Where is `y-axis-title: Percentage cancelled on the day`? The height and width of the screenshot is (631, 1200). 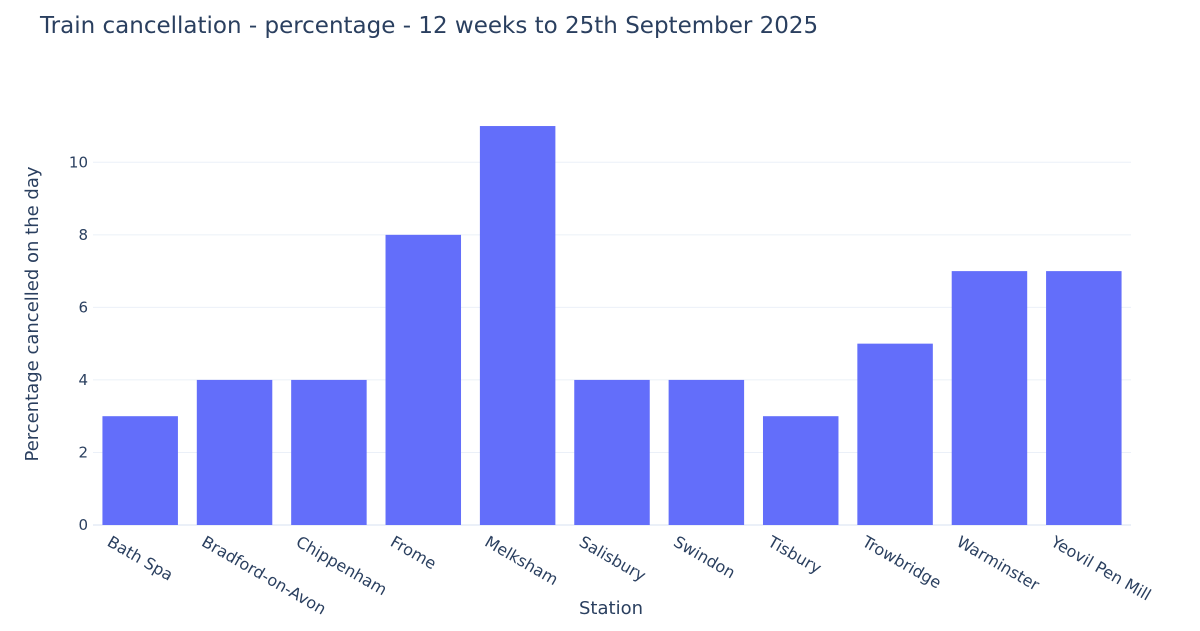 y-axis-title: Percentage cancelled on the day is located at coordinates (32, 313).